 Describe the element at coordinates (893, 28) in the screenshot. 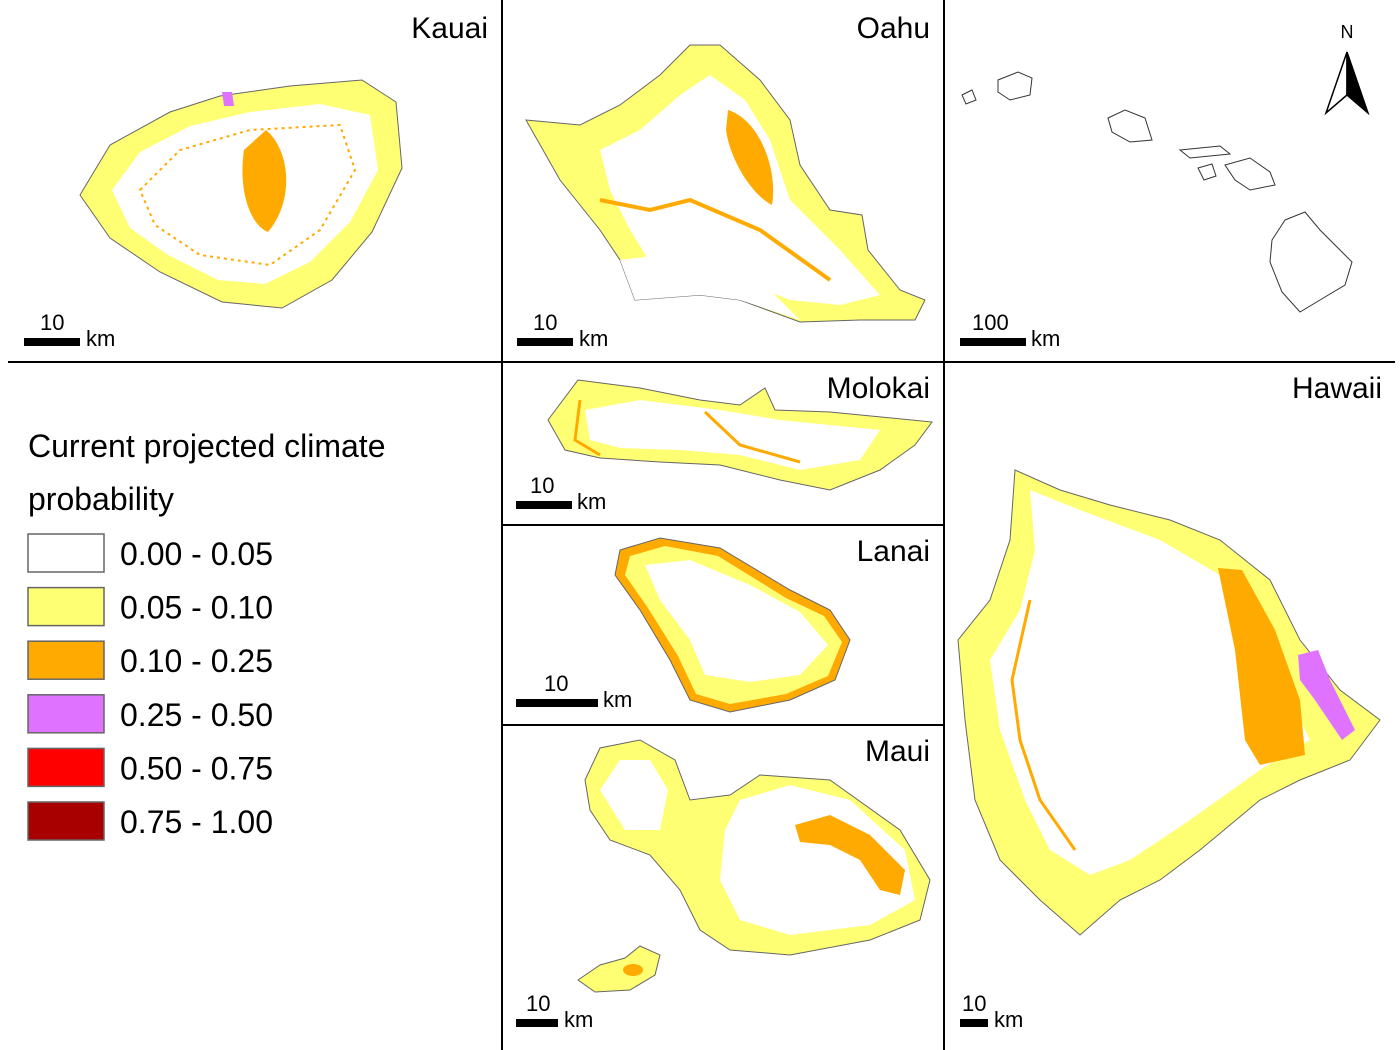

I see `panel-label: Oahu` at that location.